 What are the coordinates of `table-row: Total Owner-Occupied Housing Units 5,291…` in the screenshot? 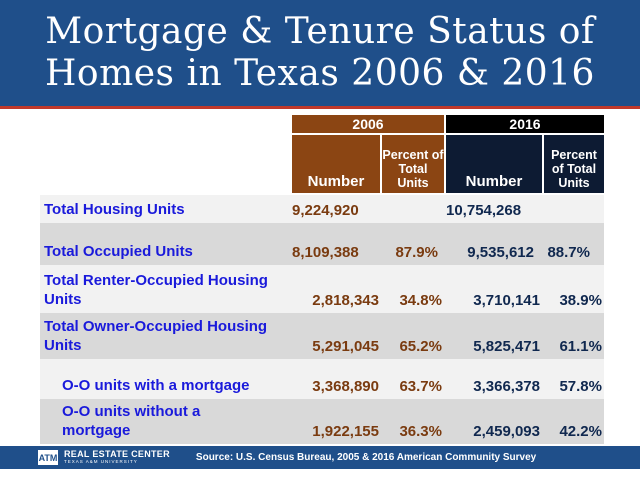 It's located at (322, 336).